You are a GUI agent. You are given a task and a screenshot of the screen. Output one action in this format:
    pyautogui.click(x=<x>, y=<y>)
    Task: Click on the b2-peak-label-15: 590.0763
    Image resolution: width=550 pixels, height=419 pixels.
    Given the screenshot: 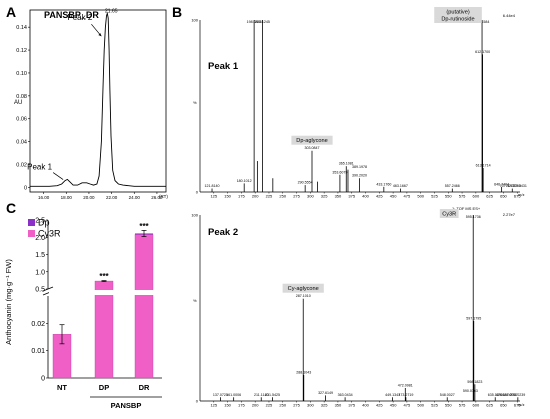 What is the action you would take?
    pyautogui.click(x=470, y=391)
    